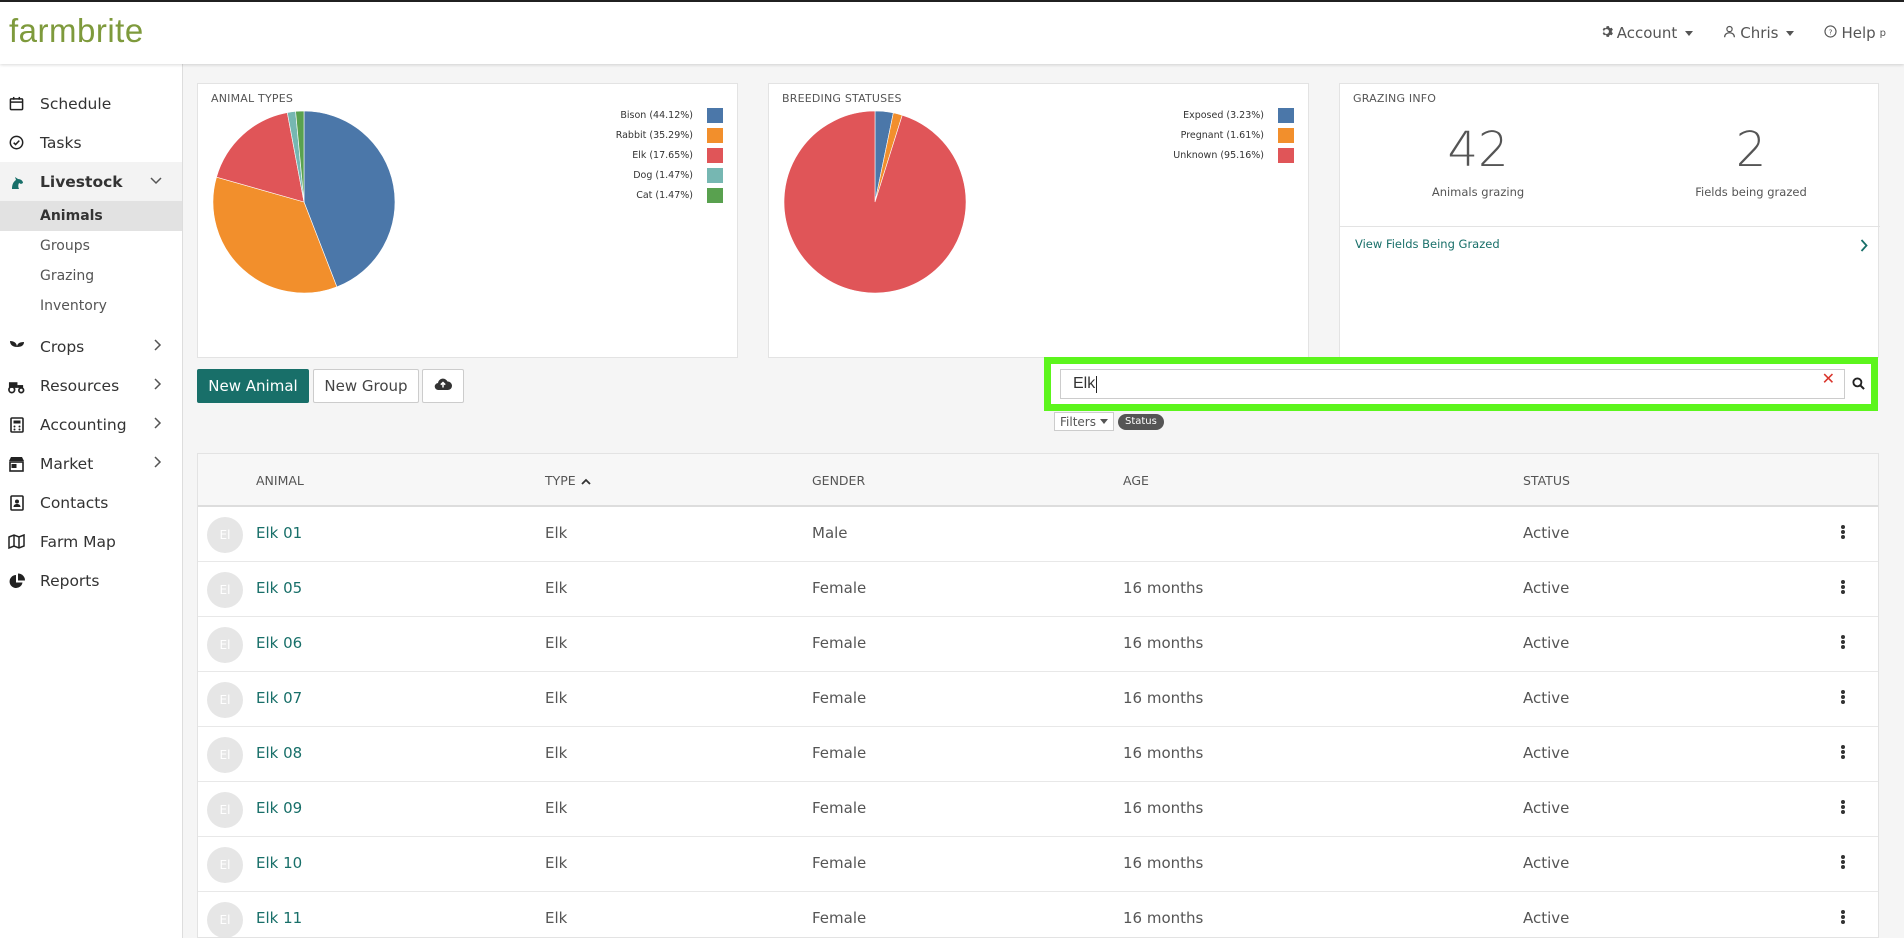 This screenshot has height=938, width=1904. I want to click on caret-down-icon, so click(1689, 33).